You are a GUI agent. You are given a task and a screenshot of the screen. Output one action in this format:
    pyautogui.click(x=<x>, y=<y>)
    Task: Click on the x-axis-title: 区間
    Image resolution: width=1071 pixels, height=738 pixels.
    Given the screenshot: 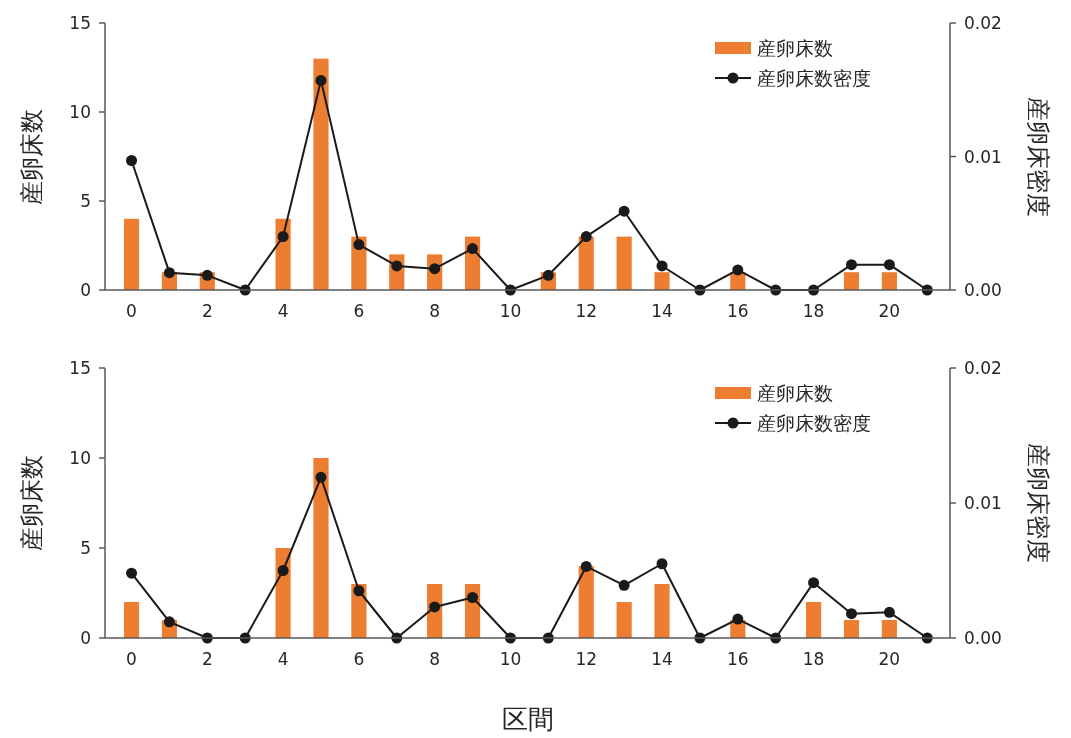 What is the action you would take?
    pyautogui.click(x=527, y=719)
    